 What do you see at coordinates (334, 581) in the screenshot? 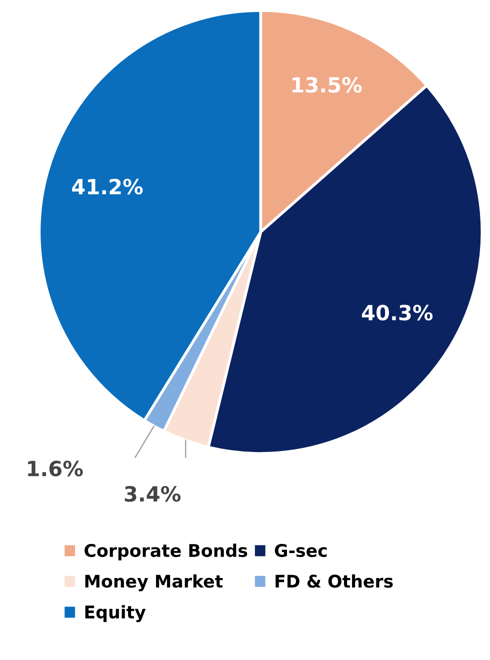
I see `legend-label: FD & Others` at bounding box center [334, 581].